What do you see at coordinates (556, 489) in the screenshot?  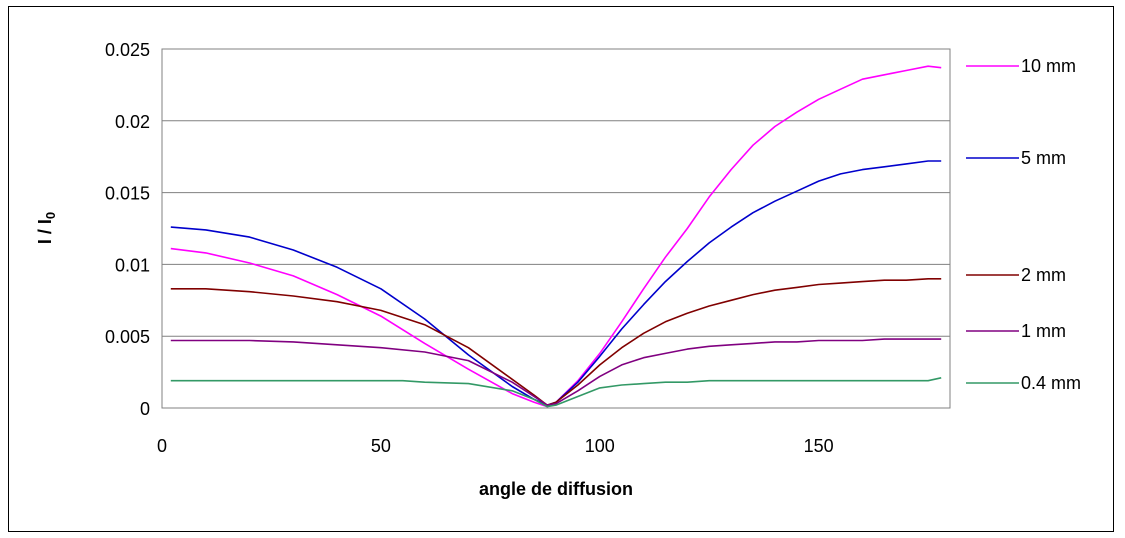 I see `x-axis-title: angle de diffusion` at bounding box center [556, 489].